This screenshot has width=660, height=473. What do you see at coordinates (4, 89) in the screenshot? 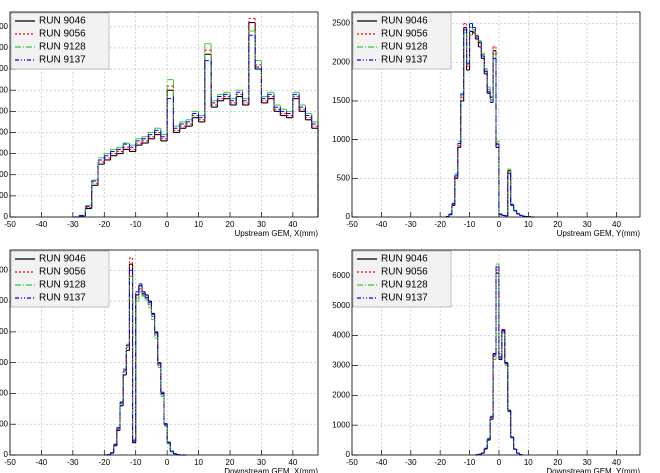
I see `y-tick-label: 600` at bounding box center [4, 89].